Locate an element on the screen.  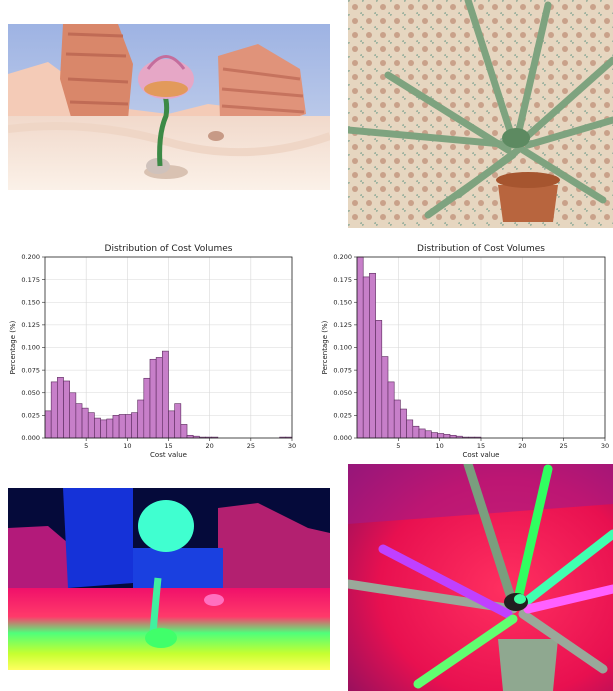
desert-flower-image is located at coordinates (169, 107).